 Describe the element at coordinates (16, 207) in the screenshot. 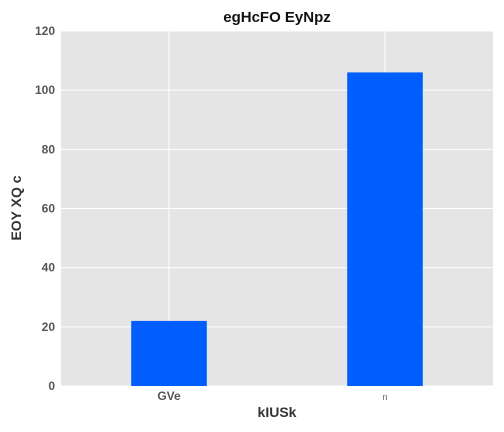

I see `y-axis-label: EOY XQ c` at that location.